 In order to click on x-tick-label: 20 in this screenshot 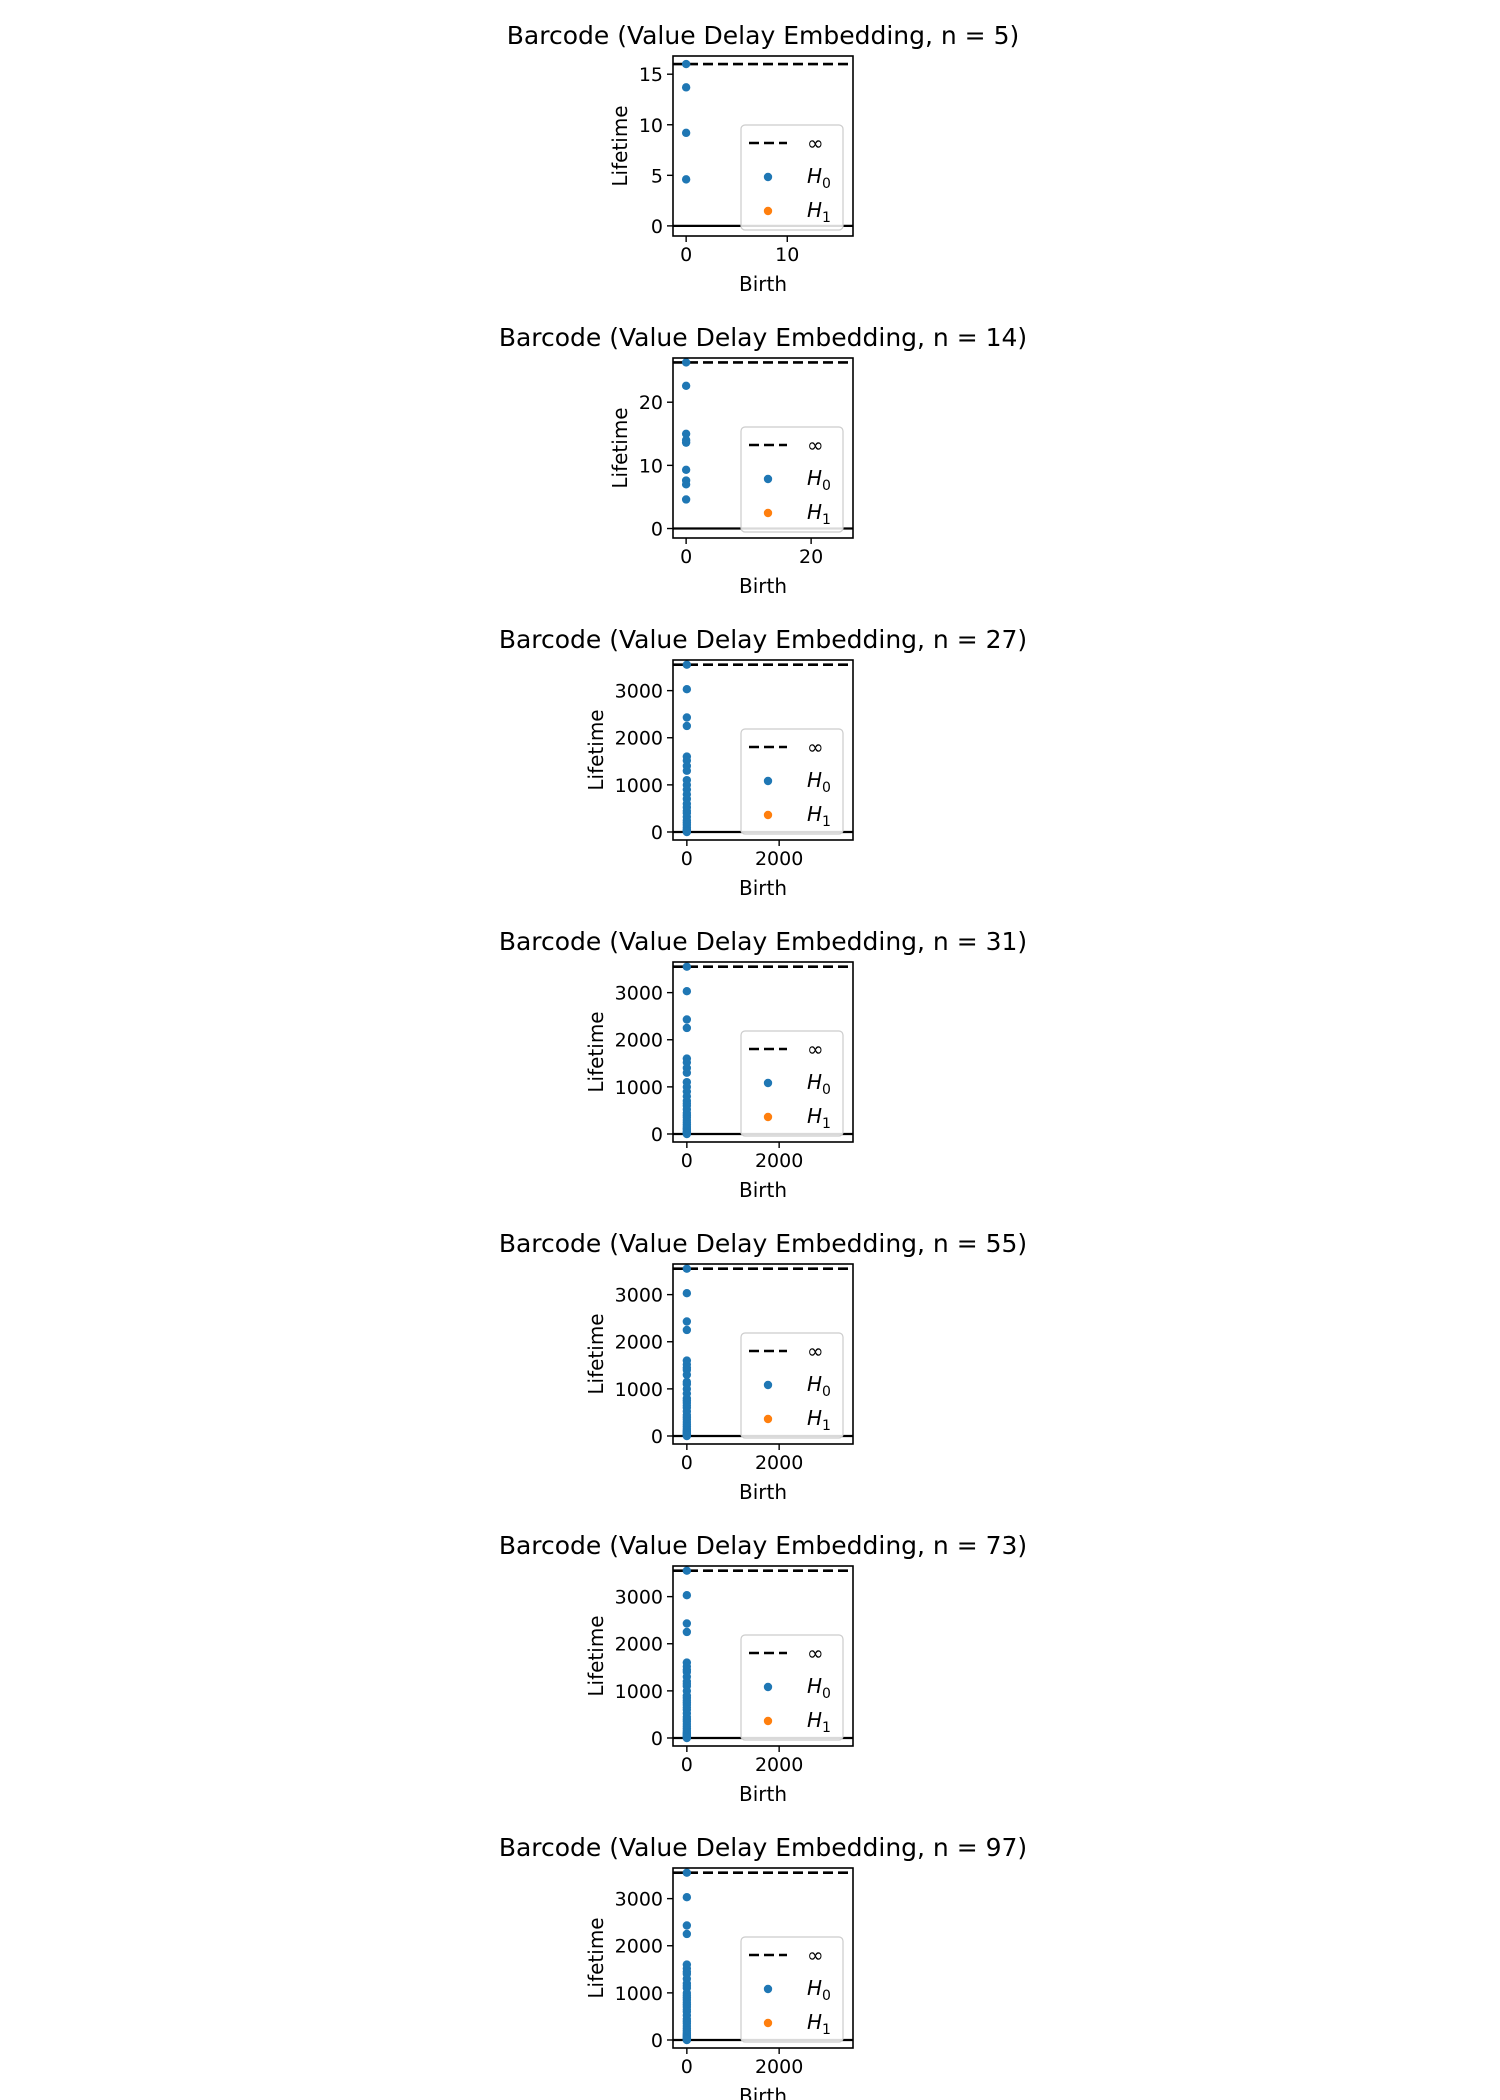, I will do `click(811, 557)`.